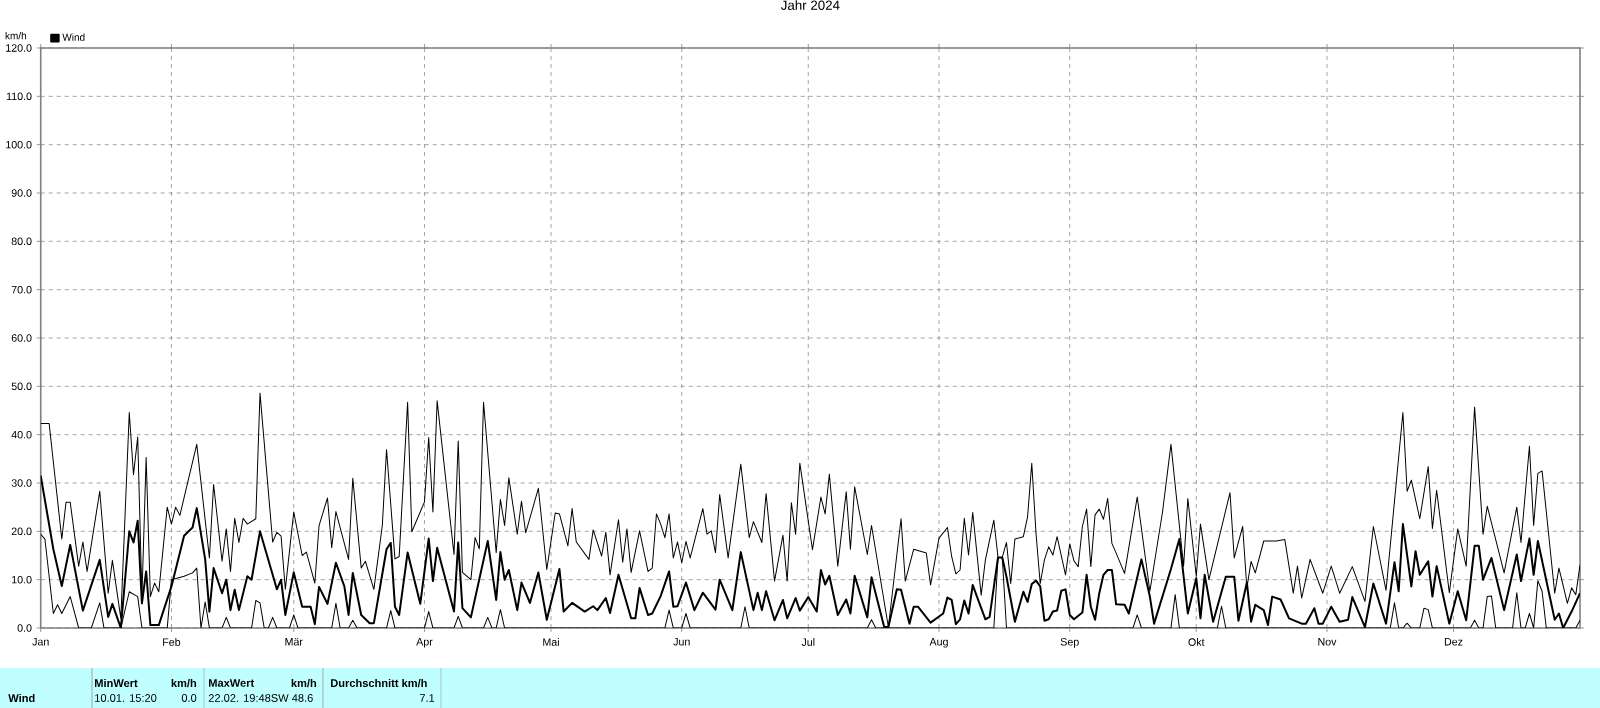  I want to click on x-tick-label: Mär, so click(294, 642).